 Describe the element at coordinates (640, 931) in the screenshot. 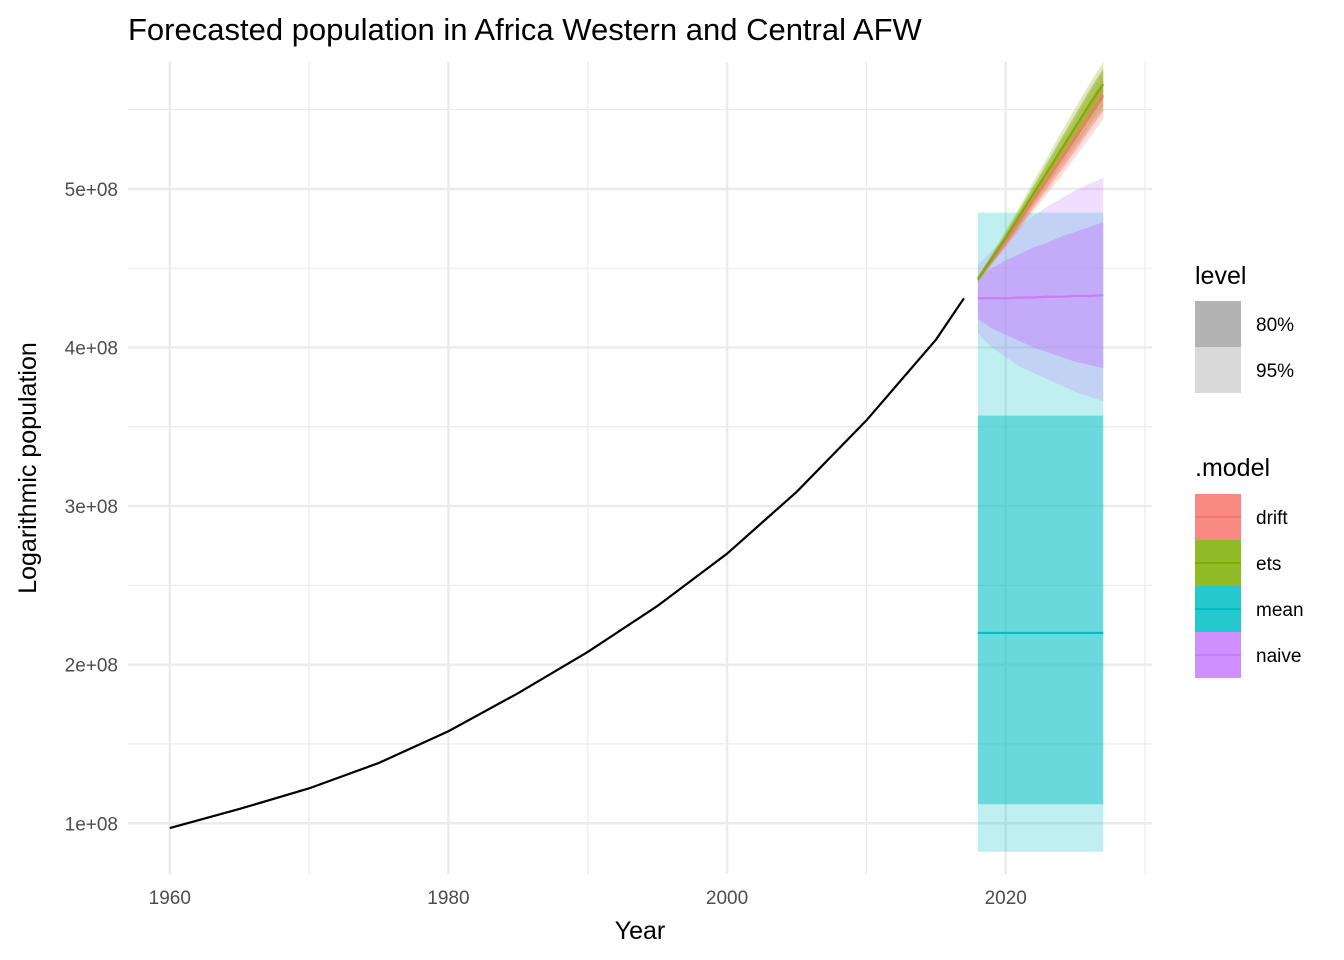

I see `x-axis-title: Year` at that location.